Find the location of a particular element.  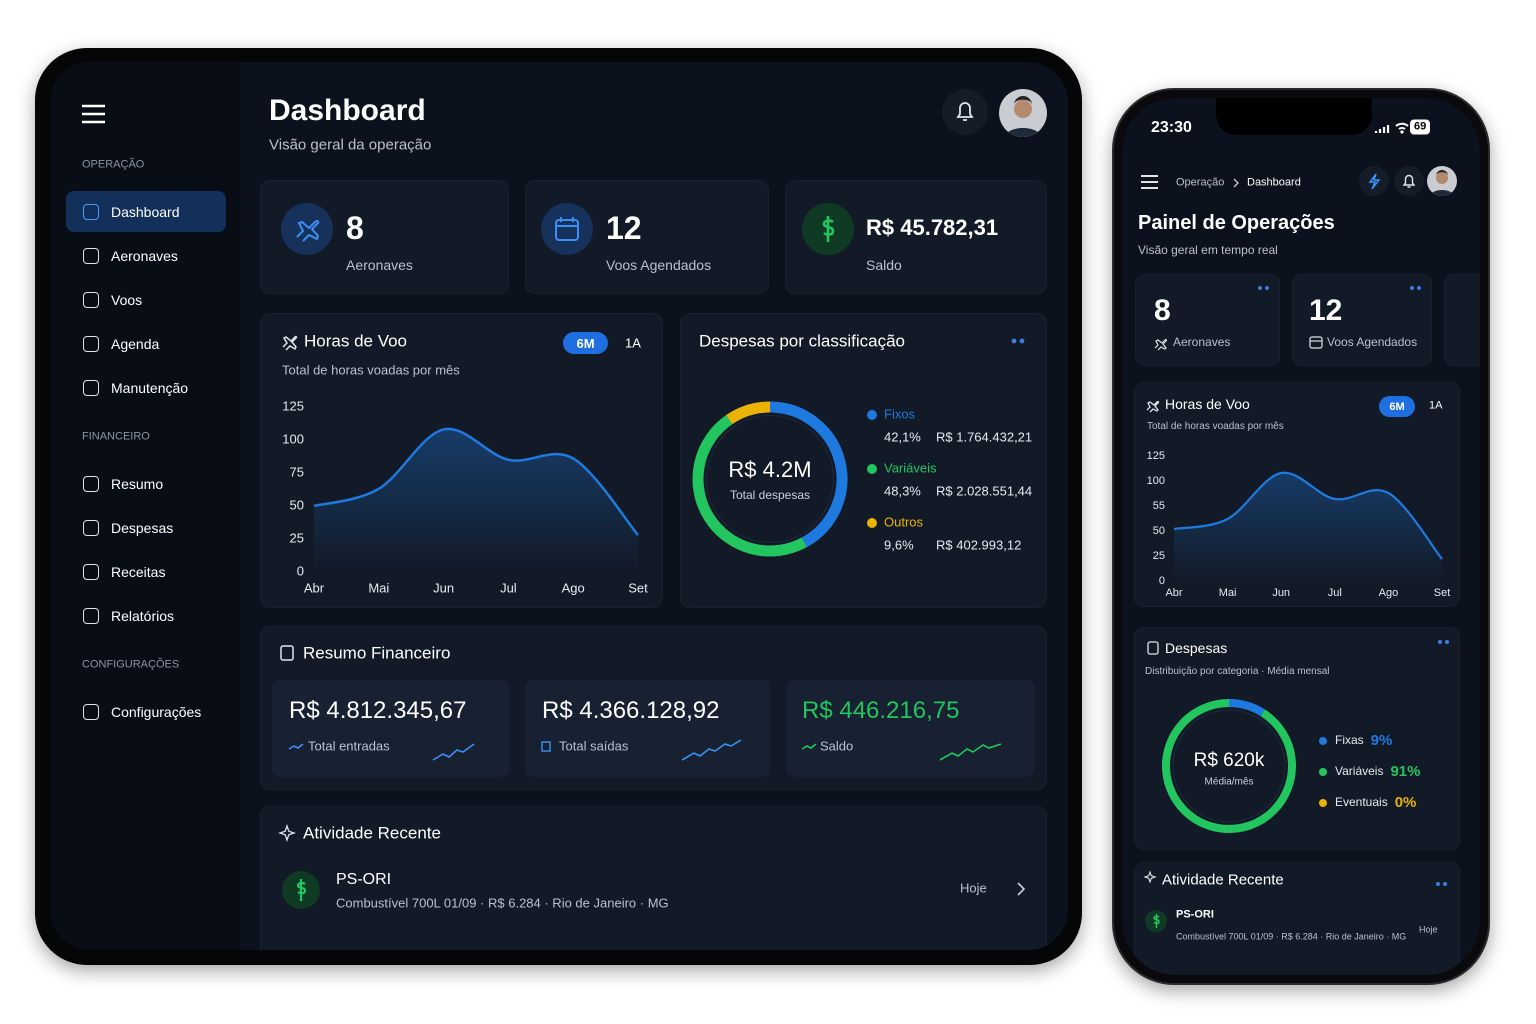

nav-item: Resumo is located at coordinates (137, 484).